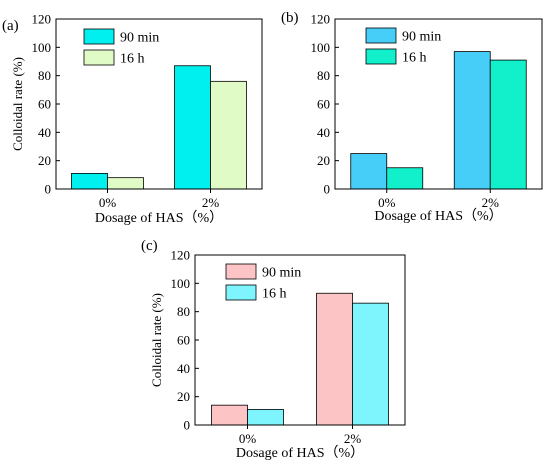 This screenshot has height=466, width=550. I want to click on panel-label: (c), so click(149, 246).